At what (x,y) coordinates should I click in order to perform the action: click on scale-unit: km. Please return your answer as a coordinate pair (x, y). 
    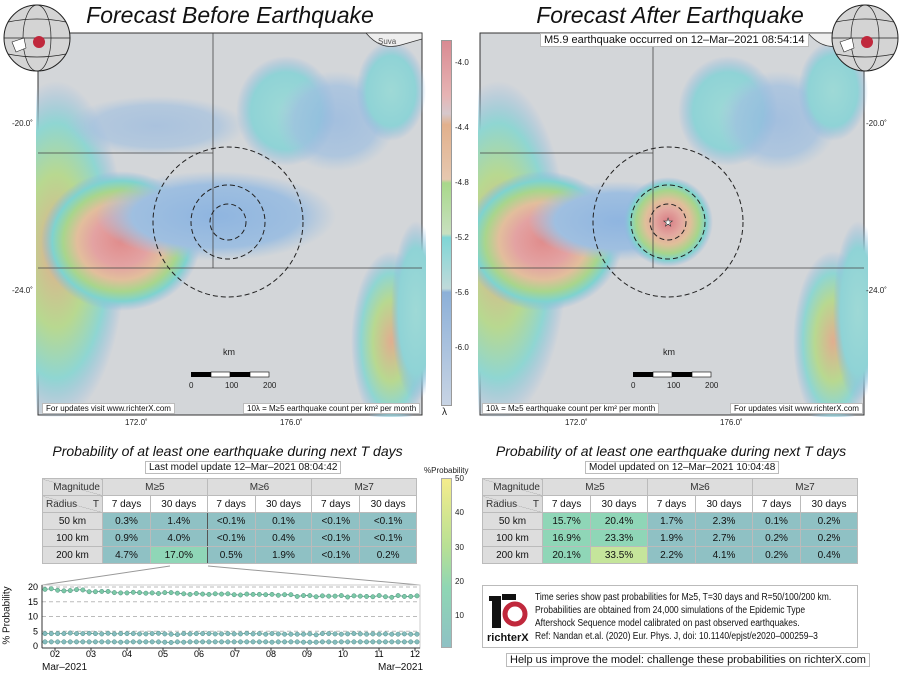
    Looking at the image, I should click on (669, 352).